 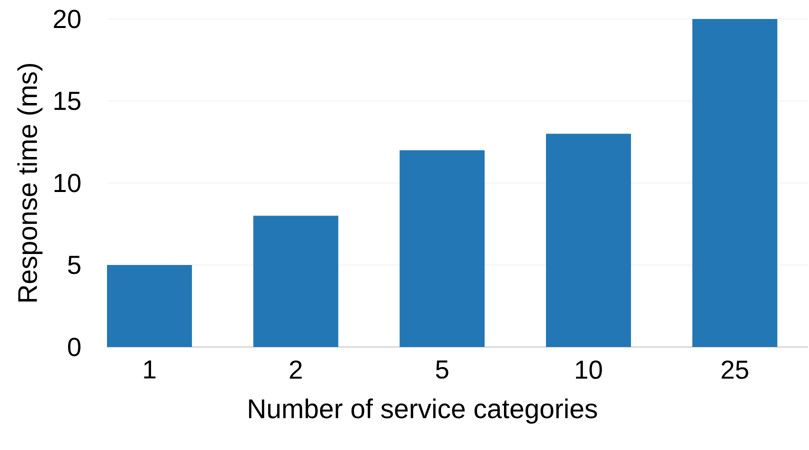 What do you see at coordinates (67, 19) in the screenshot?
I see `y-tick-label: 20` at bounding box center [67, 19].